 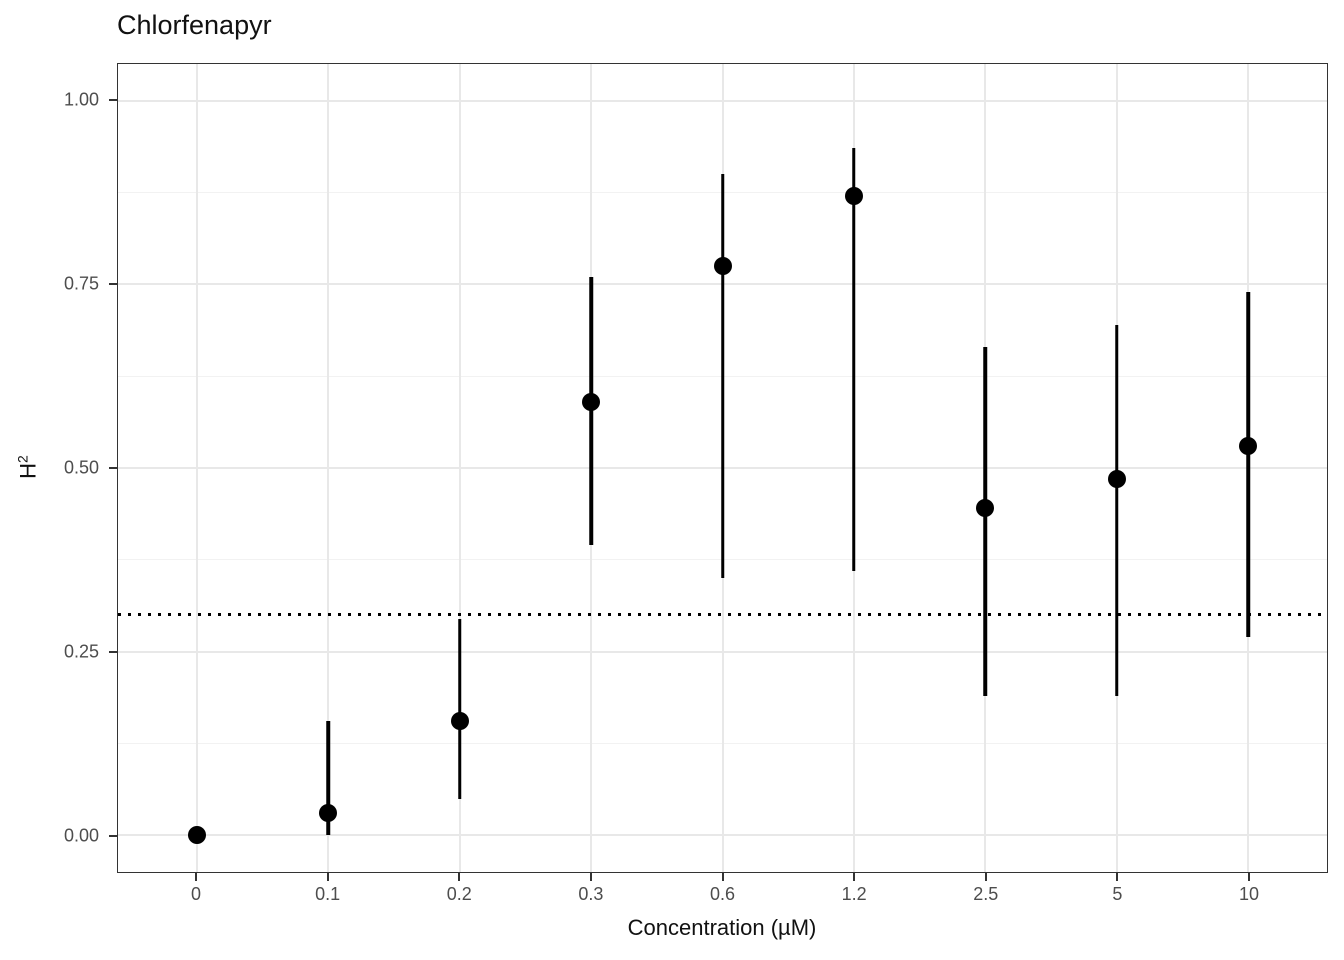 What do you see at coordinates (81, 283) in the screenshot?
I see `y-tick-label: 0.75` at bounding box center [81, 283].